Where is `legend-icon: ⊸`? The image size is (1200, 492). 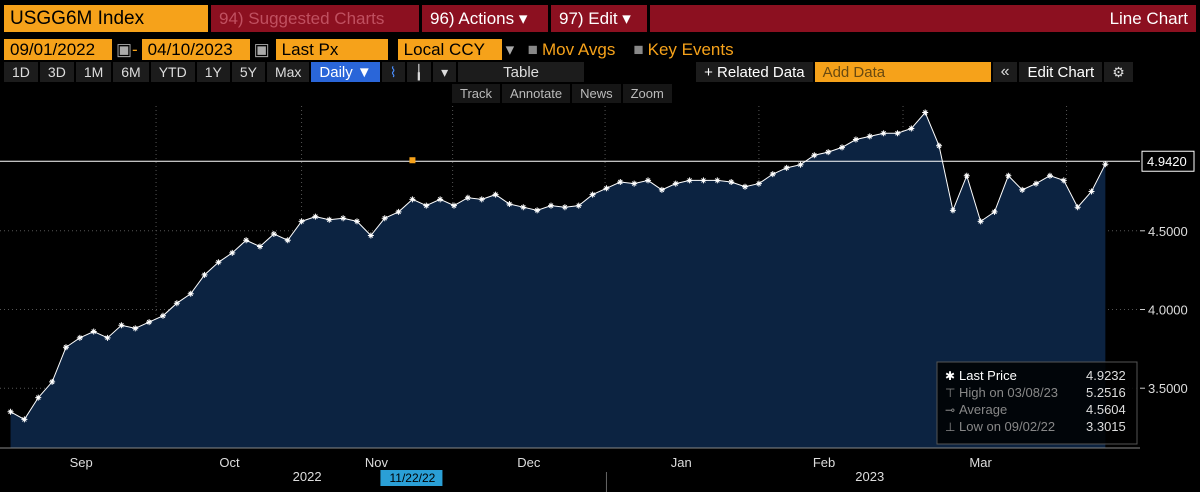 legend-icon: ⊸ is located at coordinates (950, 410).